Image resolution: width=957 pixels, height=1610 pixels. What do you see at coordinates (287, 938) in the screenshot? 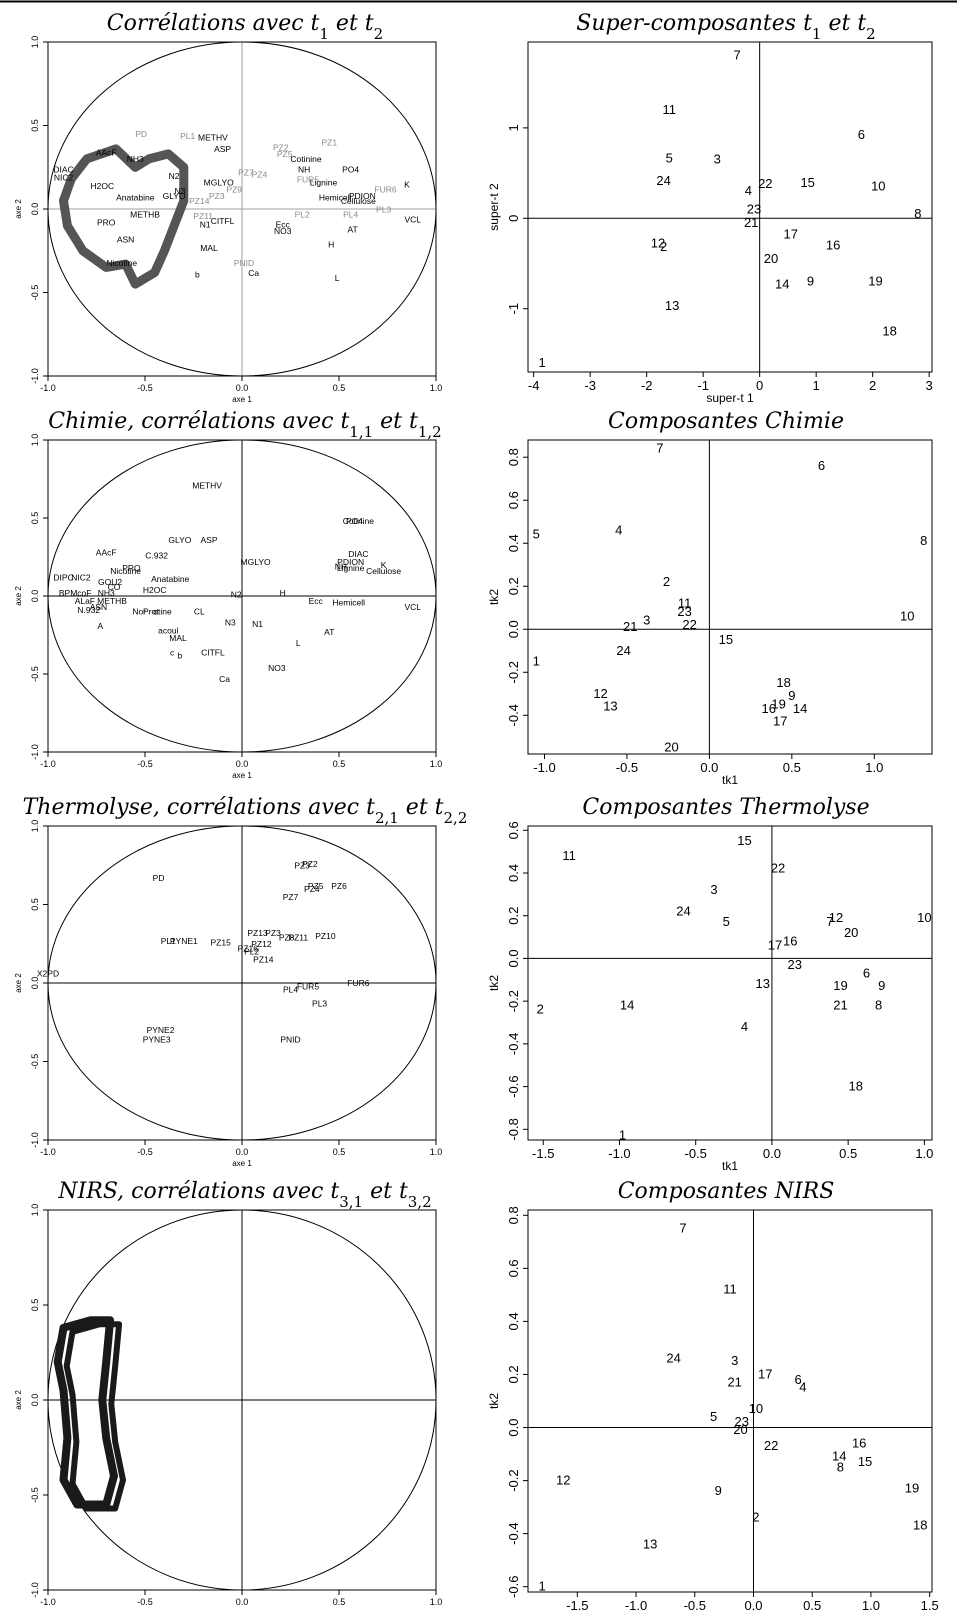
I see `variable-label: PZ8` at bounding box center [287, 938].